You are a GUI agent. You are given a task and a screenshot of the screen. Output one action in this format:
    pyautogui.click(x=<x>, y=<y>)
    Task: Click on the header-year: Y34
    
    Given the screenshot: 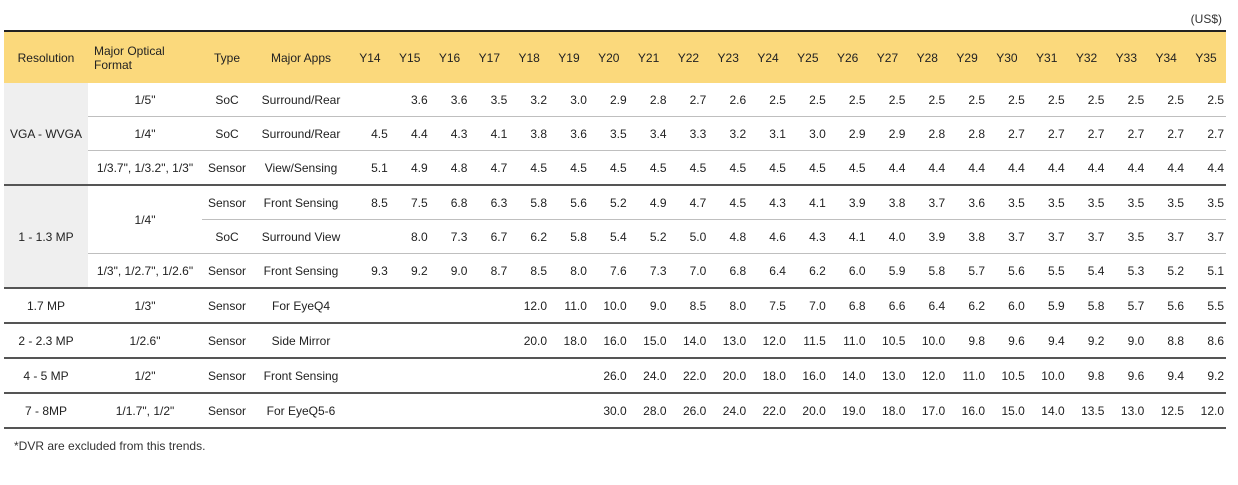 What is the action you would take?
    pyautogui.click(x=1166, y=57)
    